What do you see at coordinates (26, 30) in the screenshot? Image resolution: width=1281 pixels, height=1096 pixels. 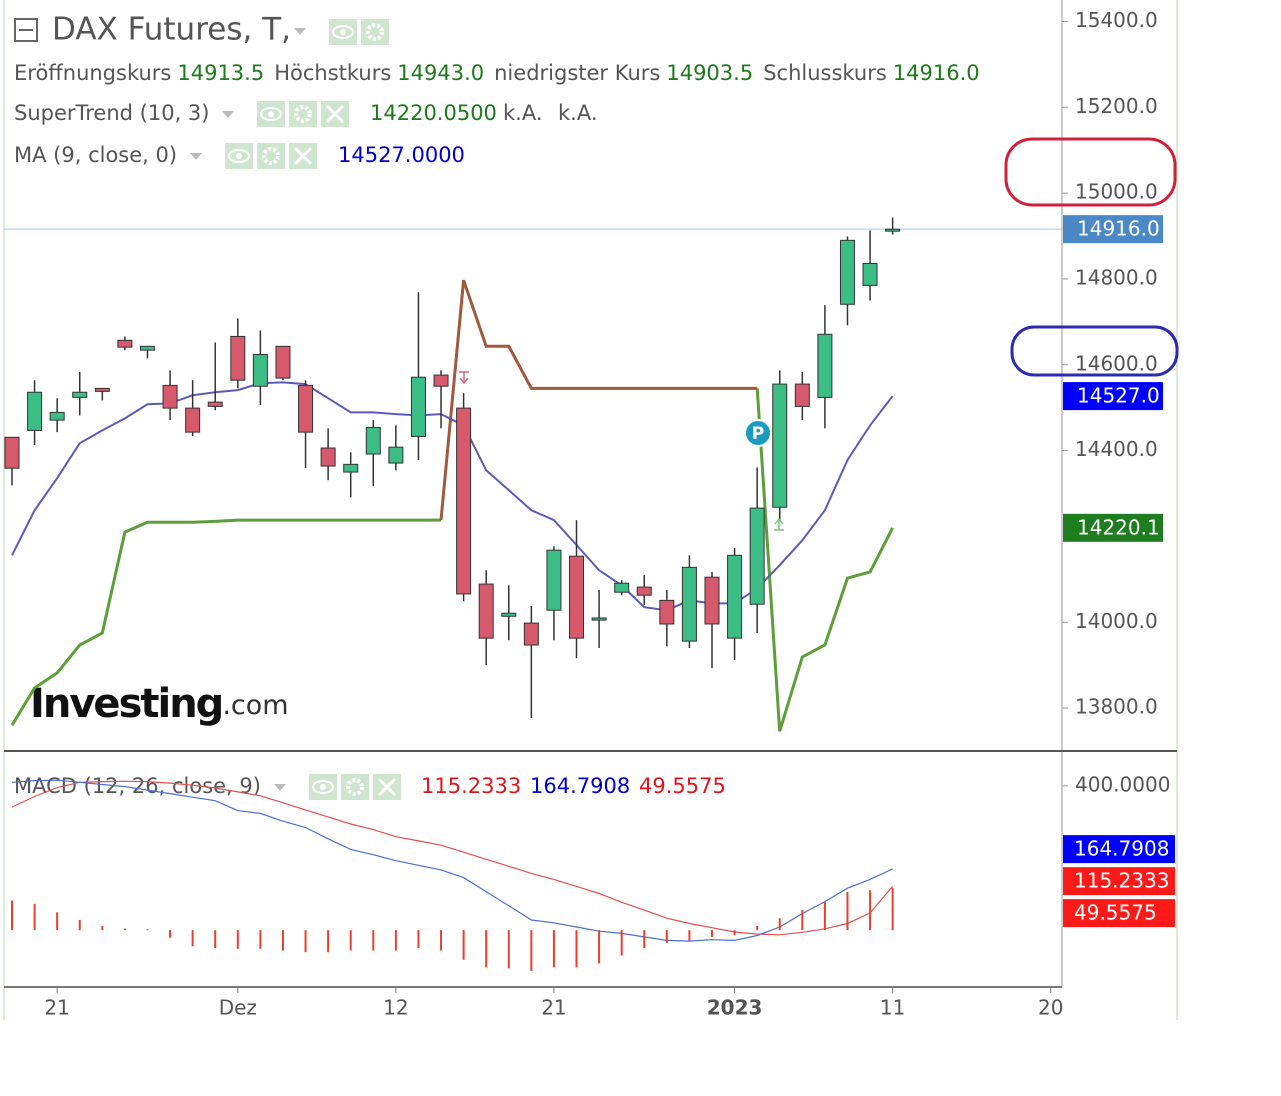 I see `collapse-button` at bounding box center [26, 30].